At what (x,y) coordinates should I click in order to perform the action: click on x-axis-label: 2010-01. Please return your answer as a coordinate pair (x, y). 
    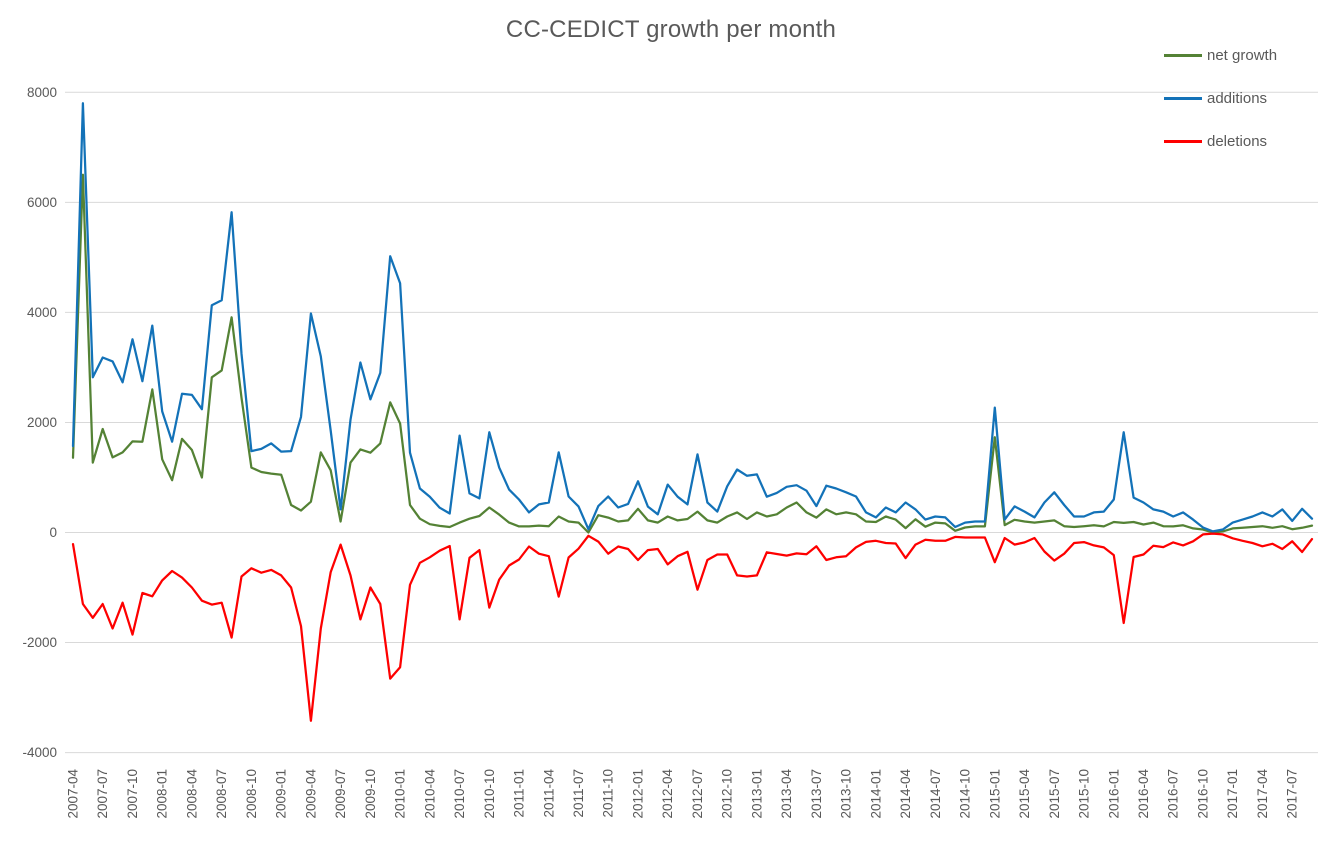
    Looking at the image, I should click on (400, 794).